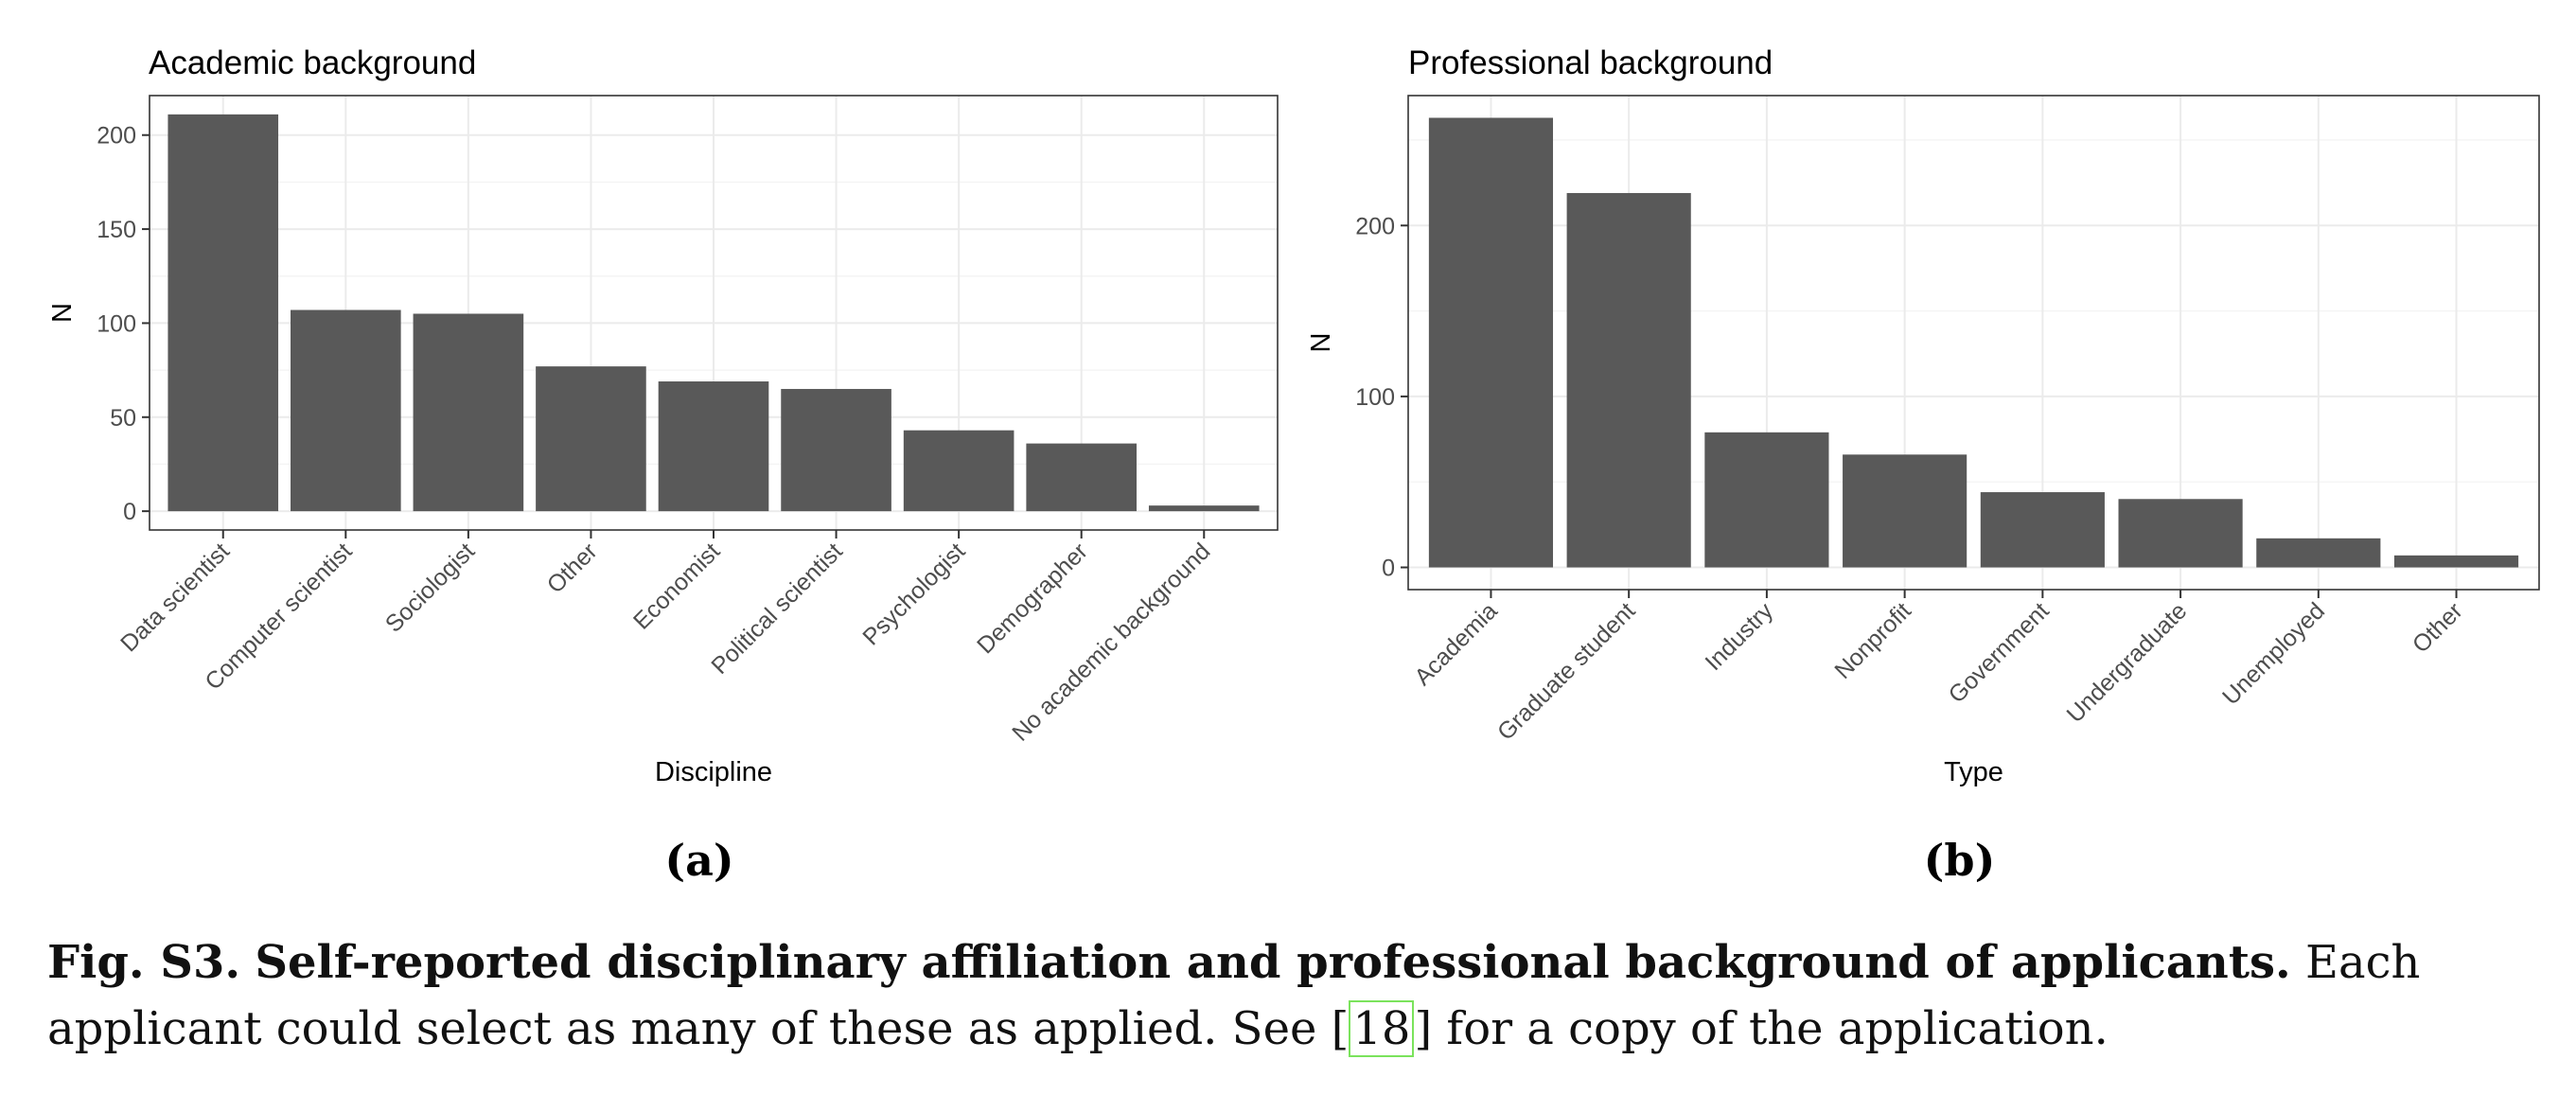 Image resolution: width=2576 pixels, height=1095 pixels. What do you see at coordinates (1111, 642) in the screenshot?
I see `x-tick-label-no-academic-background: No academic background` at bounding box center [1111, 642].